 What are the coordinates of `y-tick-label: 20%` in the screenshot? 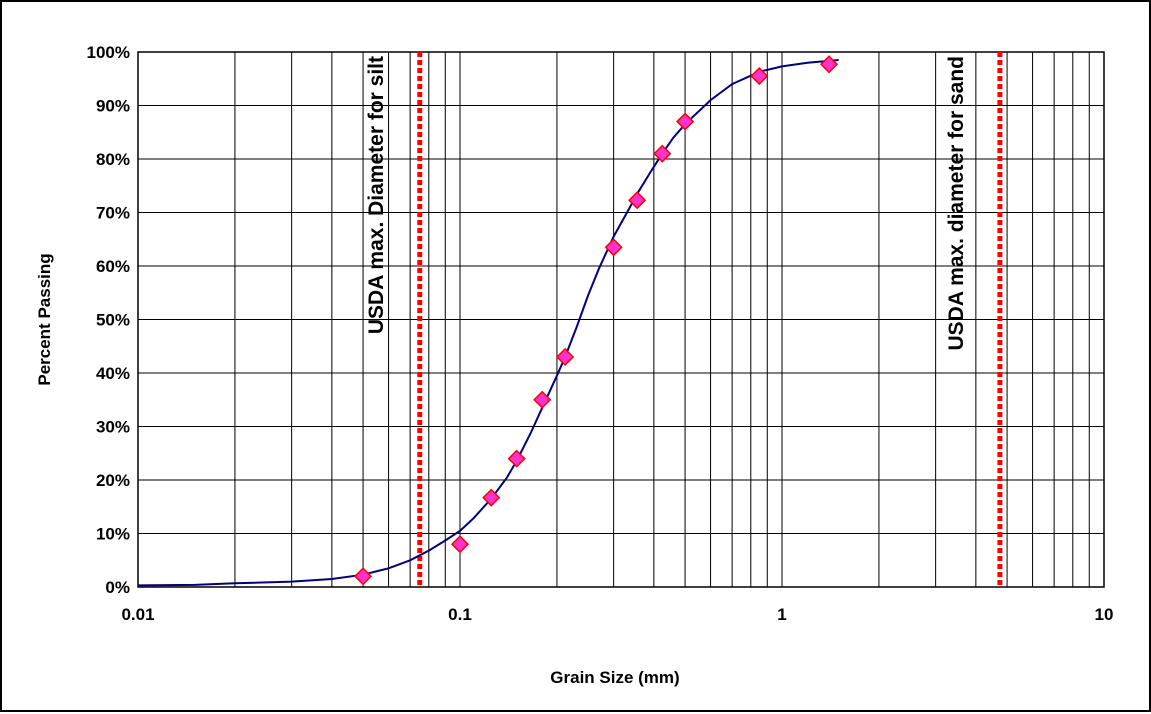 It's located at (113, 480).